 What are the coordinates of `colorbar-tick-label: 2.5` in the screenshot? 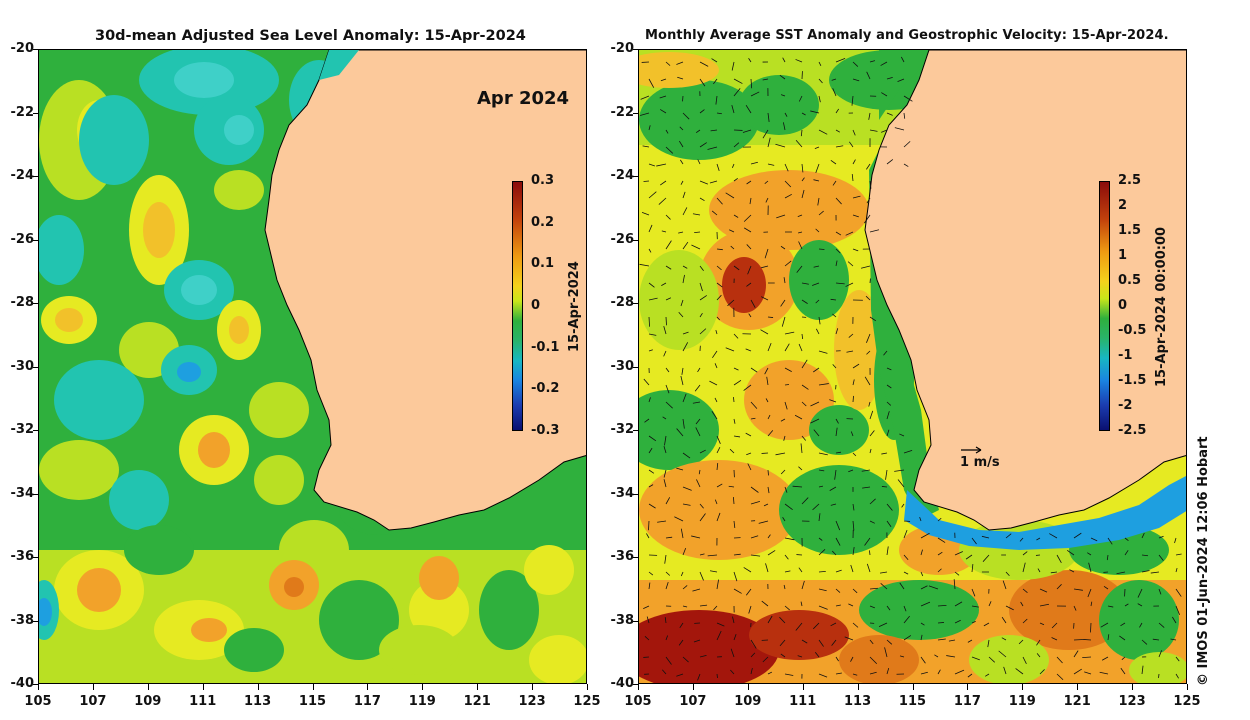 It's located at (1130, 180).